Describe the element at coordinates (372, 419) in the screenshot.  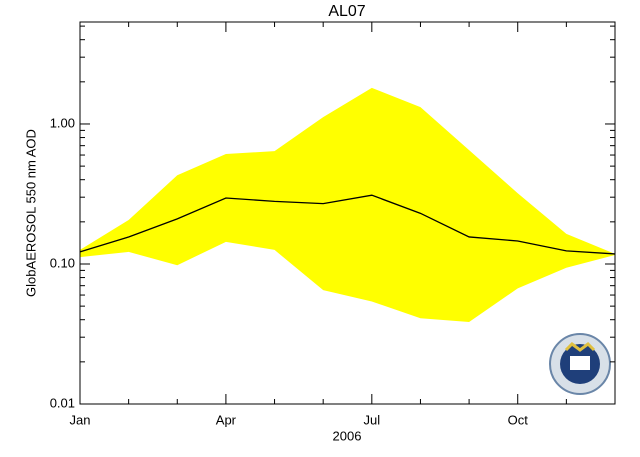
I see `x-tick-label: Jul` at that location.